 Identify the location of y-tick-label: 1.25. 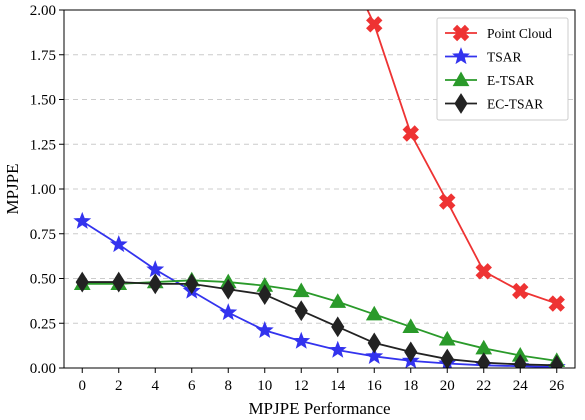
(43, 145).